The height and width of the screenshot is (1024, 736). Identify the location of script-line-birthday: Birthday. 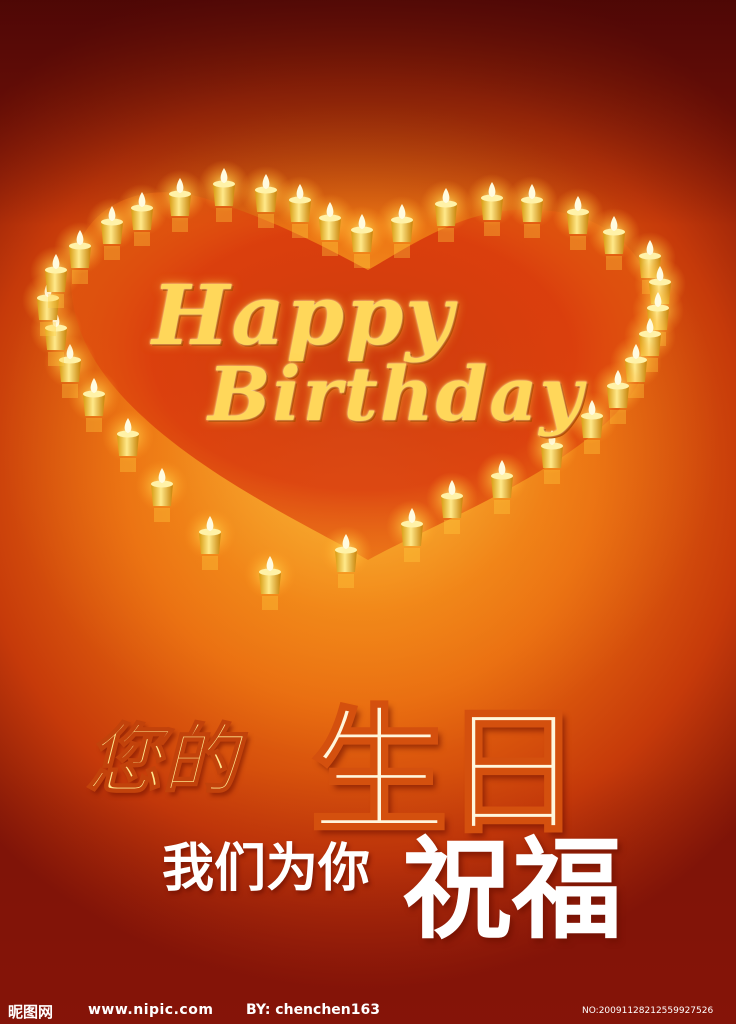
(396, 395).